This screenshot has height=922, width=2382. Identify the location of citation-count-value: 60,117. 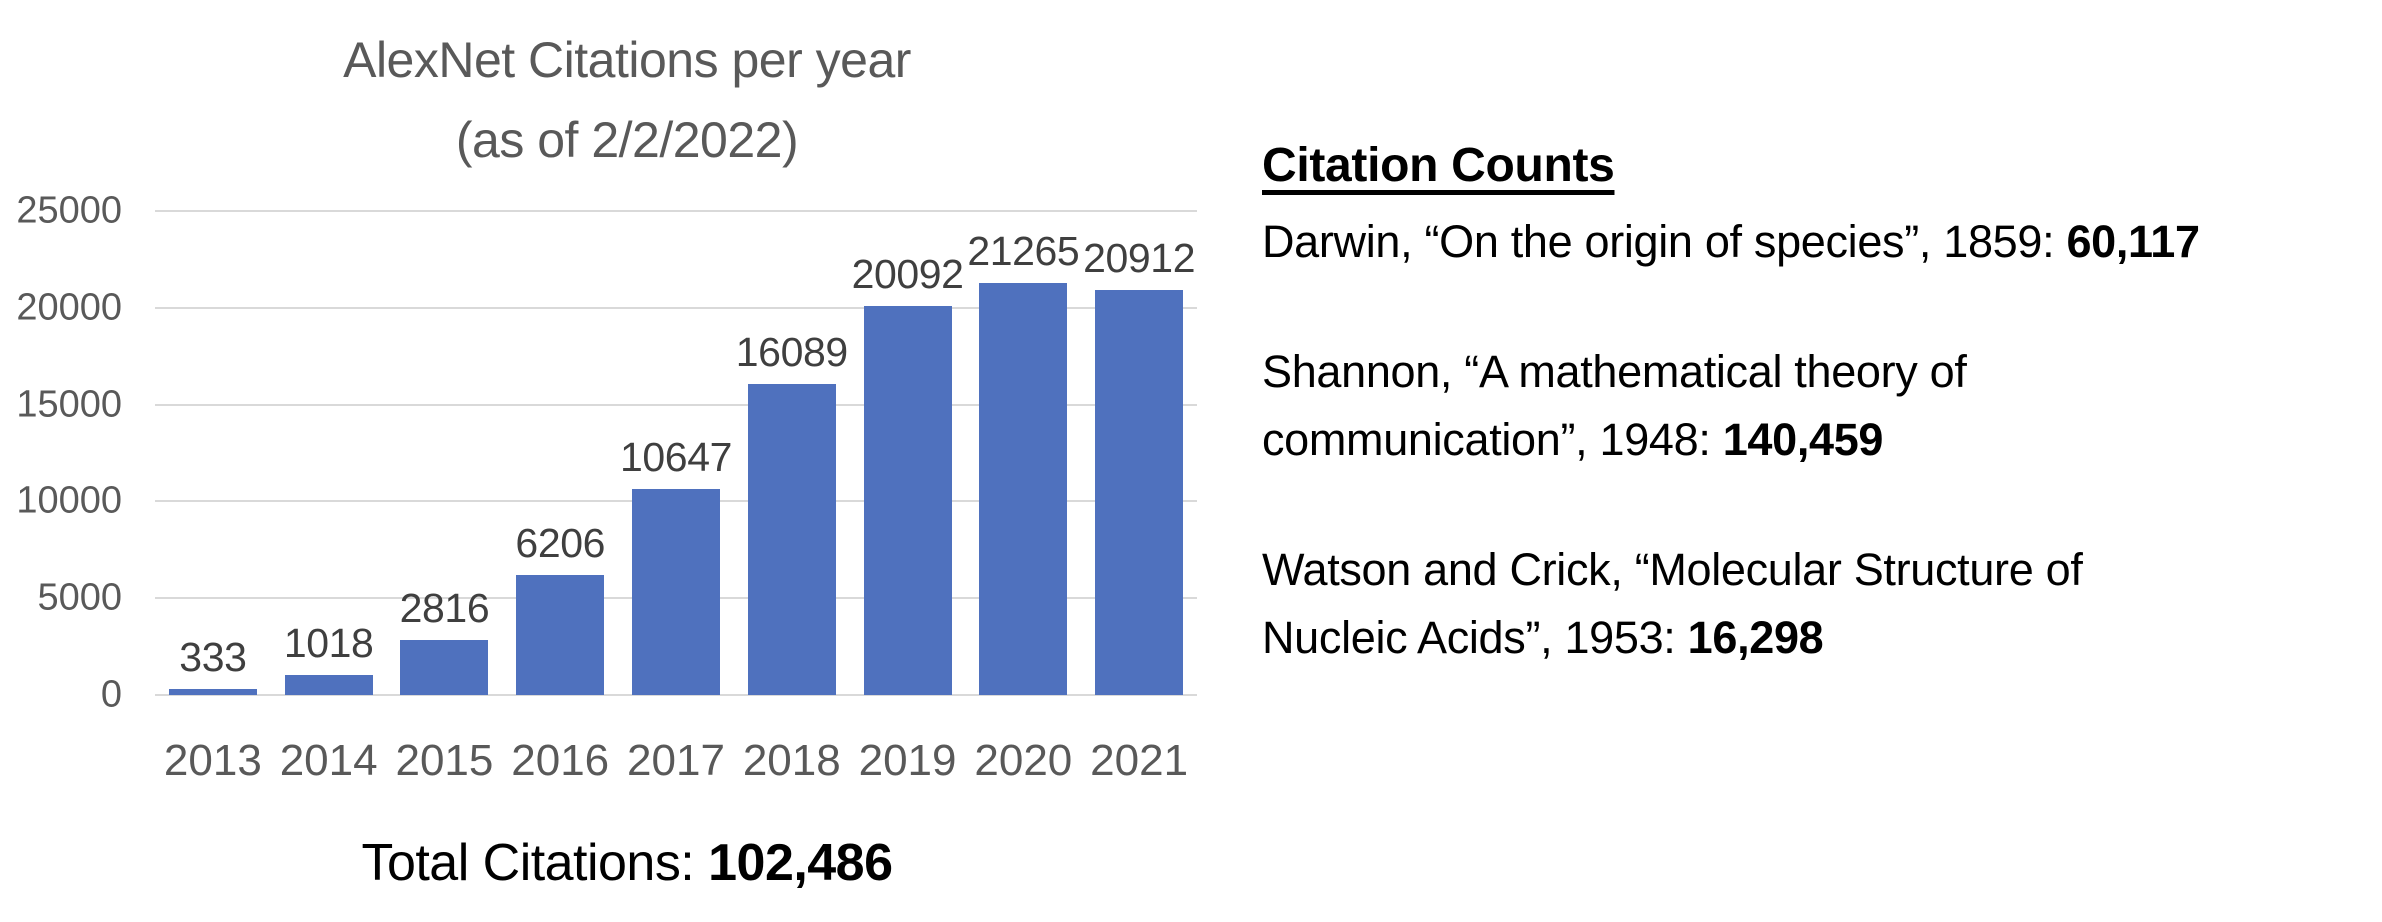
(2133, 241).